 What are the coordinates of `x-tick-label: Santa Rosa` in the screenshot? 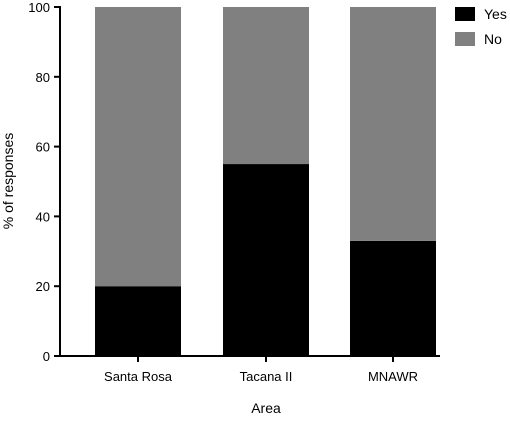 It's located at (138, 376).